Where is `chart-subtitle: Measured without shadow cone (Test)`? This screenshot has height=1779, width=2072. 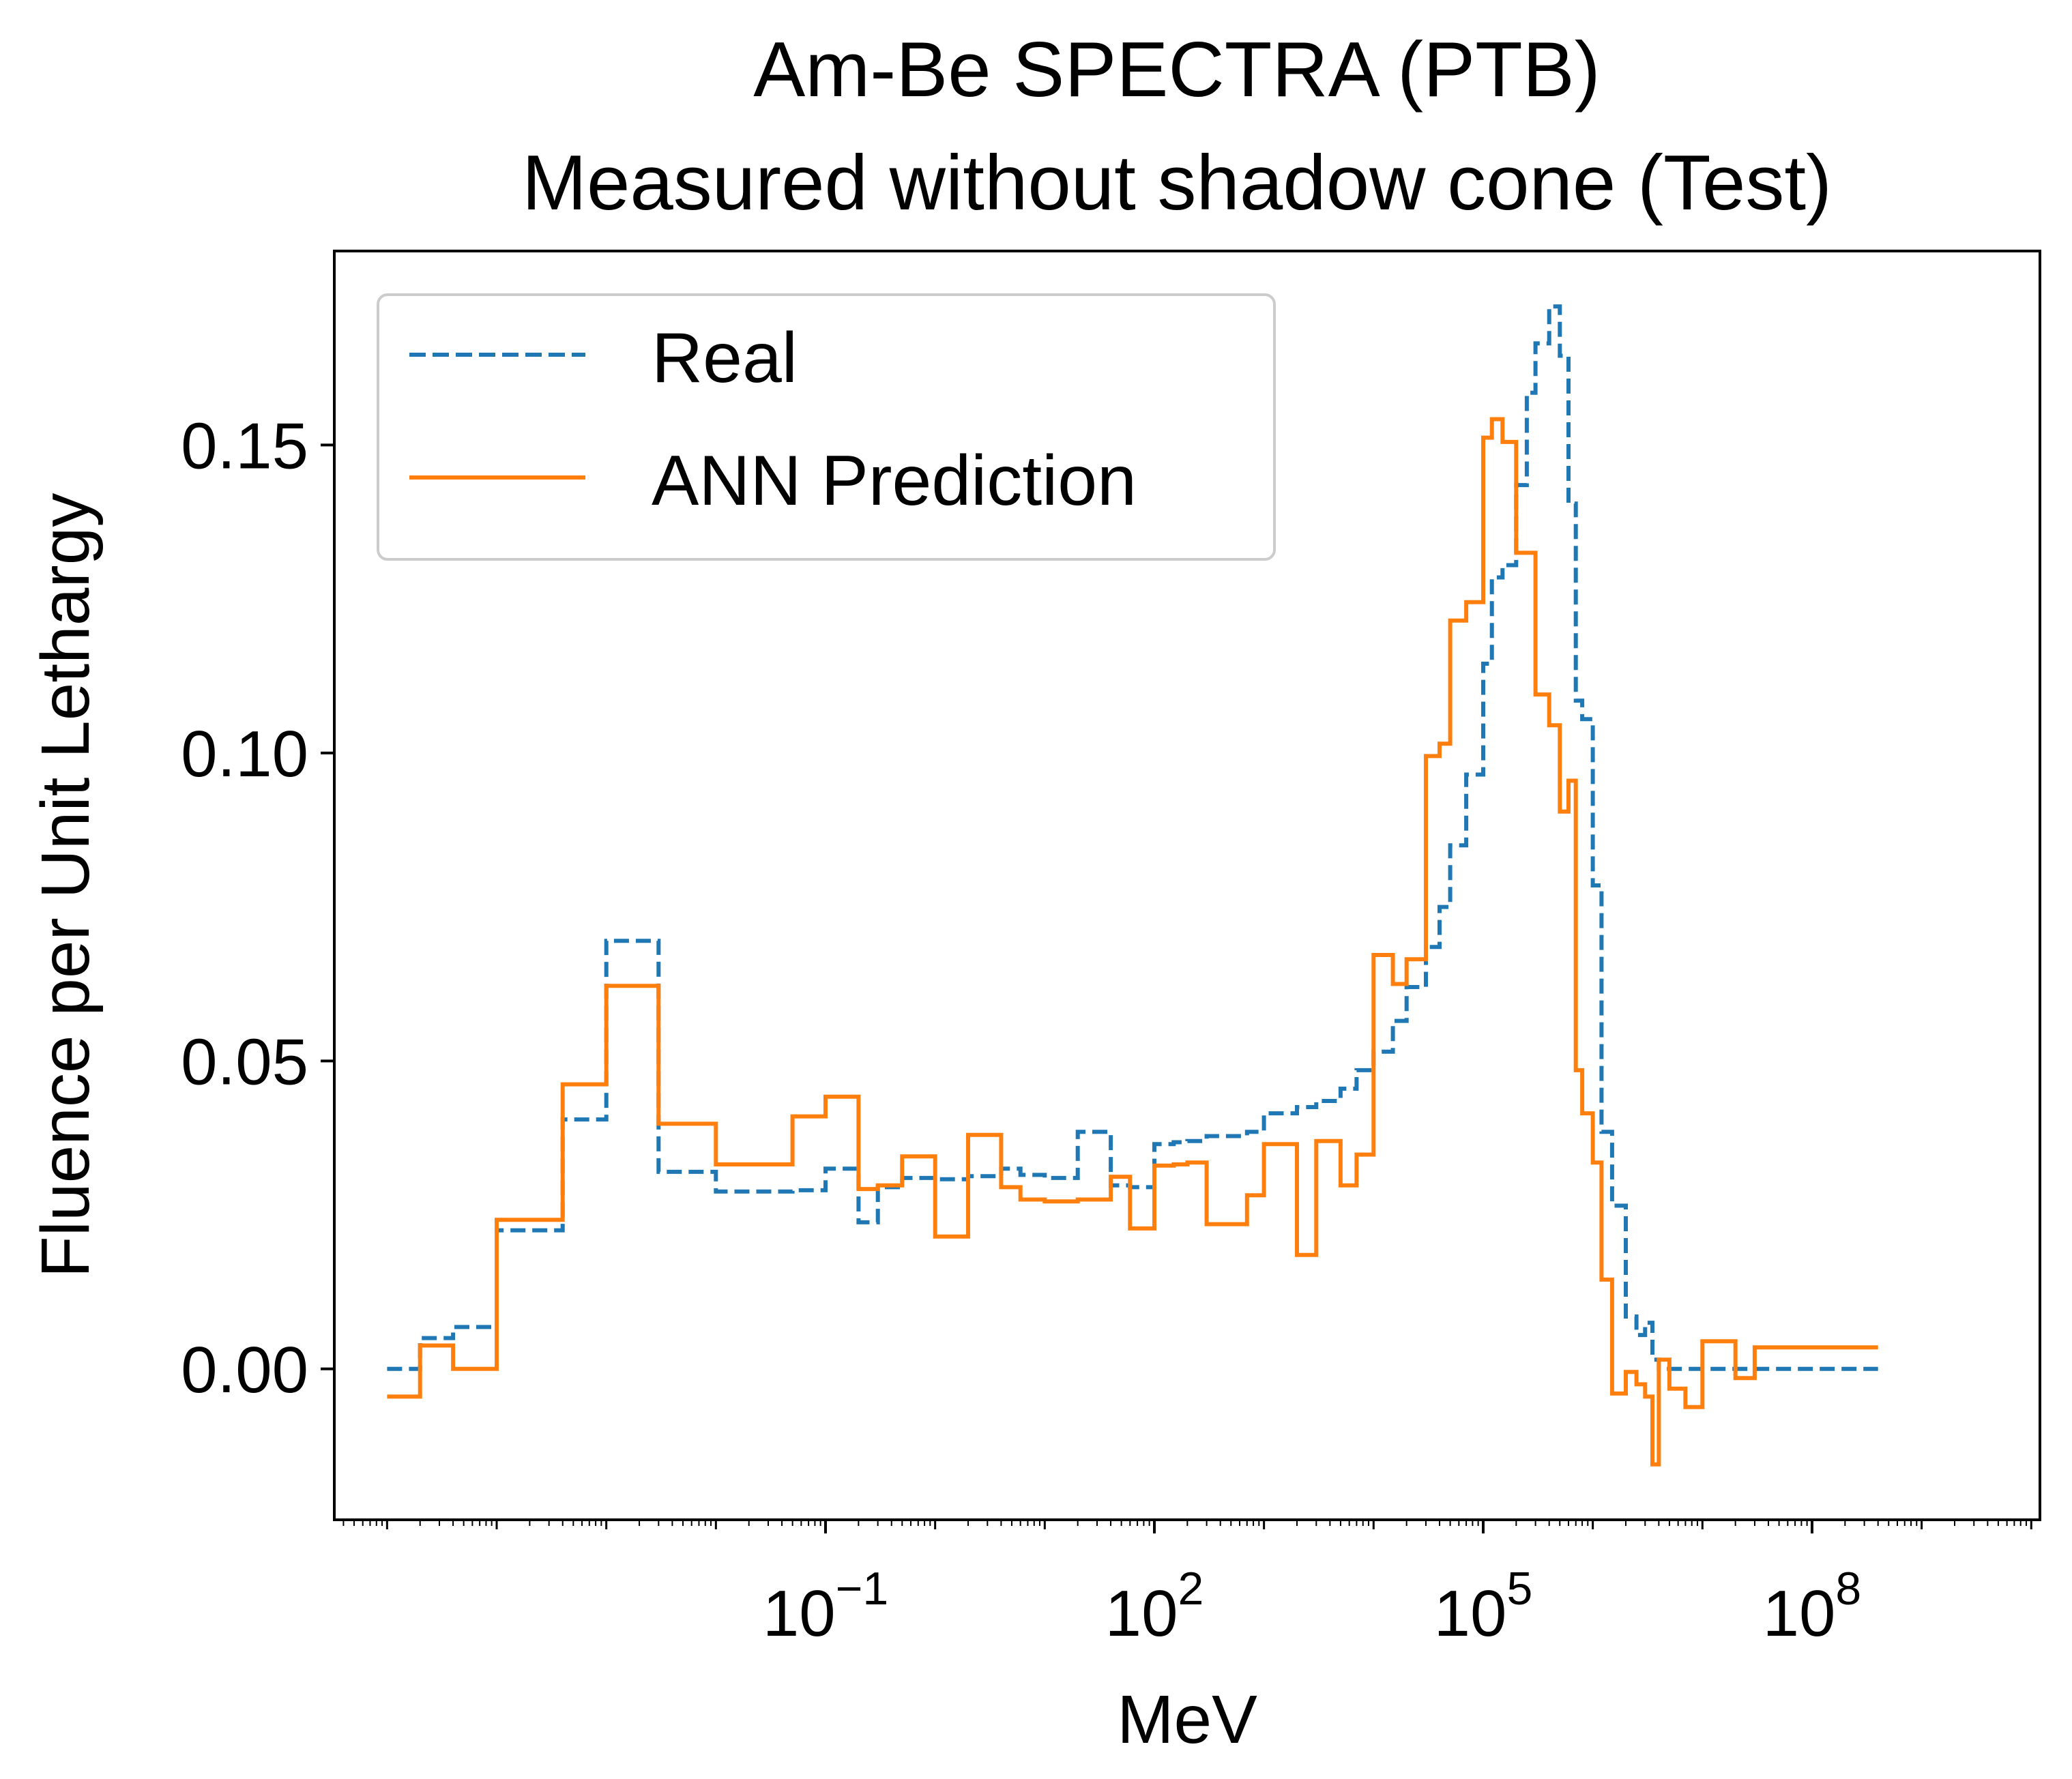 chart-subtitle: Measured without shadow cone (Test) is located at coordinates (1177, 183).